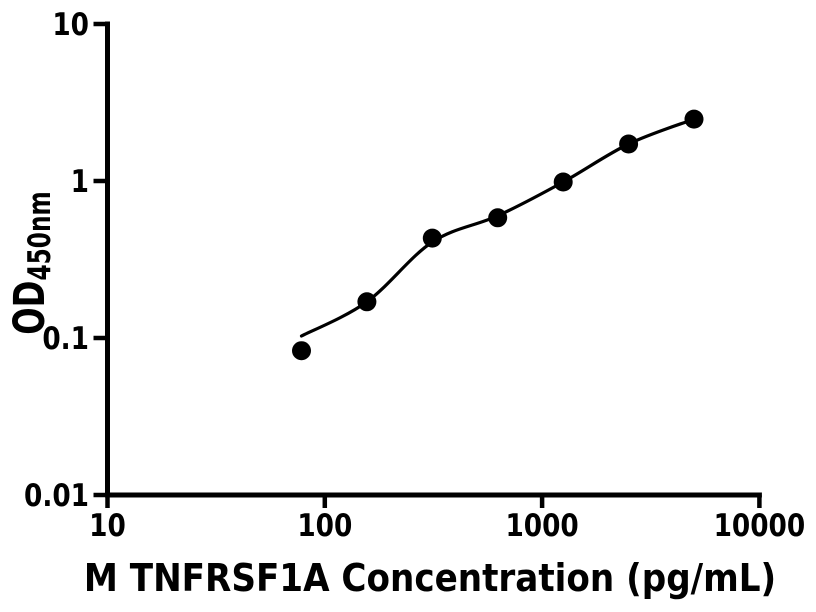 Image resolution: width=816 pixels, height=612 pixels. I want to click on x-tick-label: 1000, so click(541, 525).